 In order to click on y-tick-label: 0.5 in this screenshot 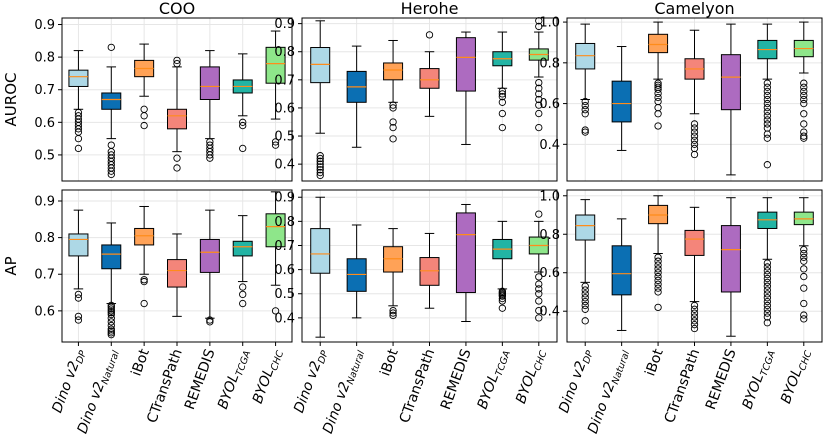, I will do `click(44, 155)`.